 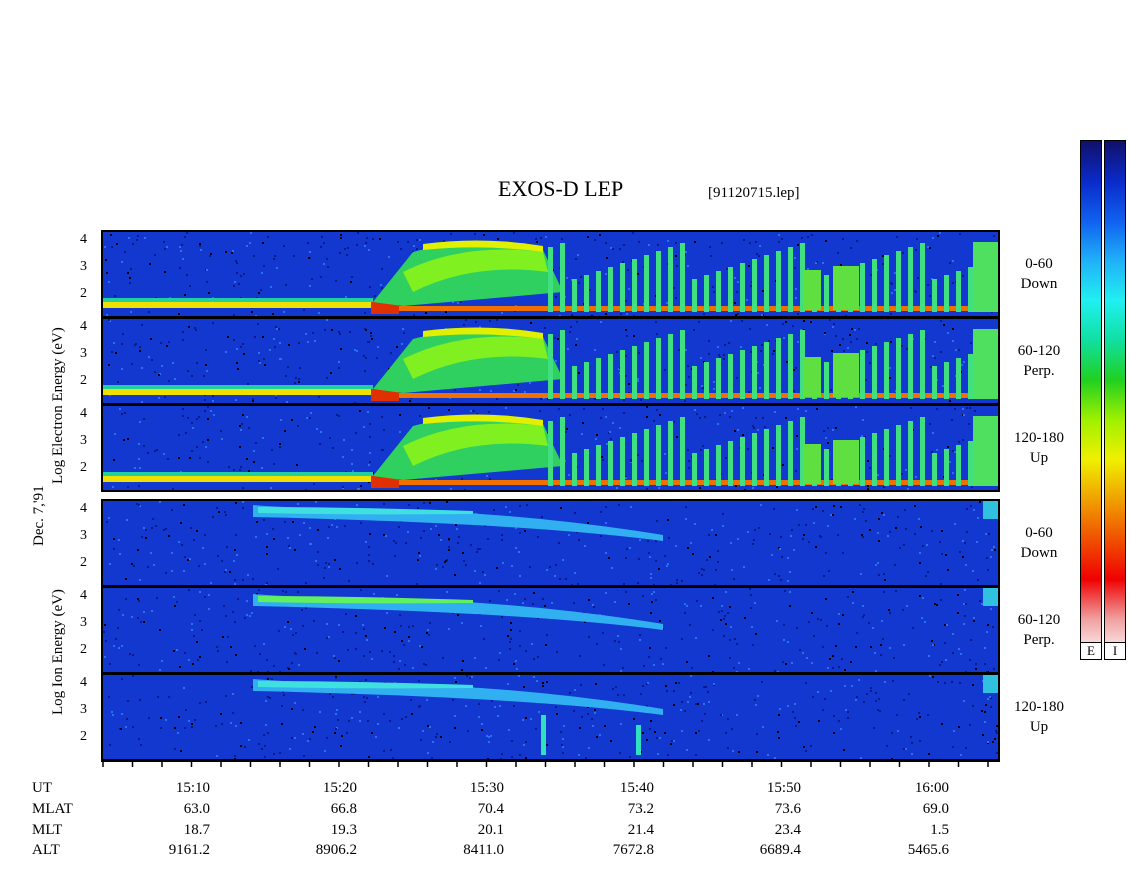 I want to click on ut-value: 16:00, so click(x=931, y=788).